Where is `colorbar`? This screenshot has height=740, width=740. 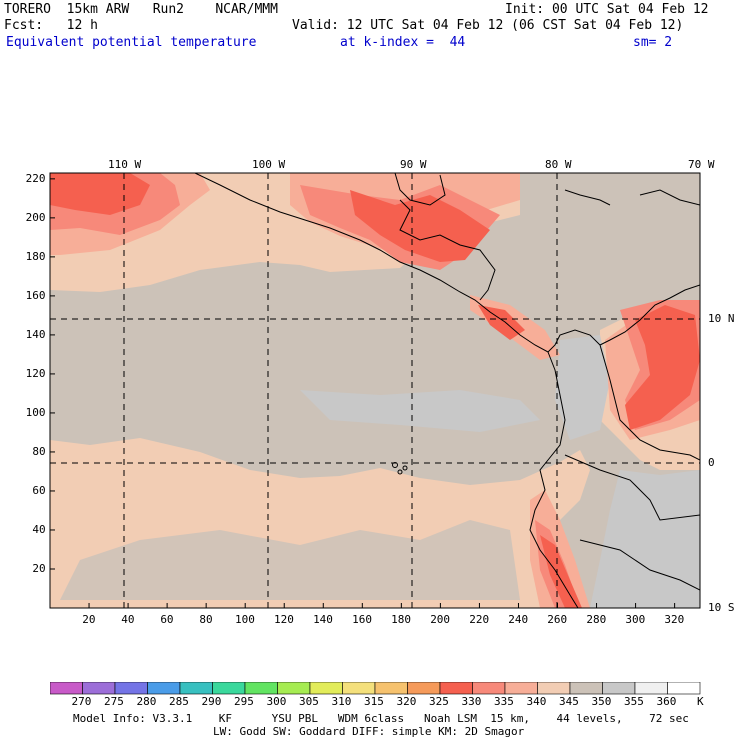 colorbar is located at coordinates (375, 688).